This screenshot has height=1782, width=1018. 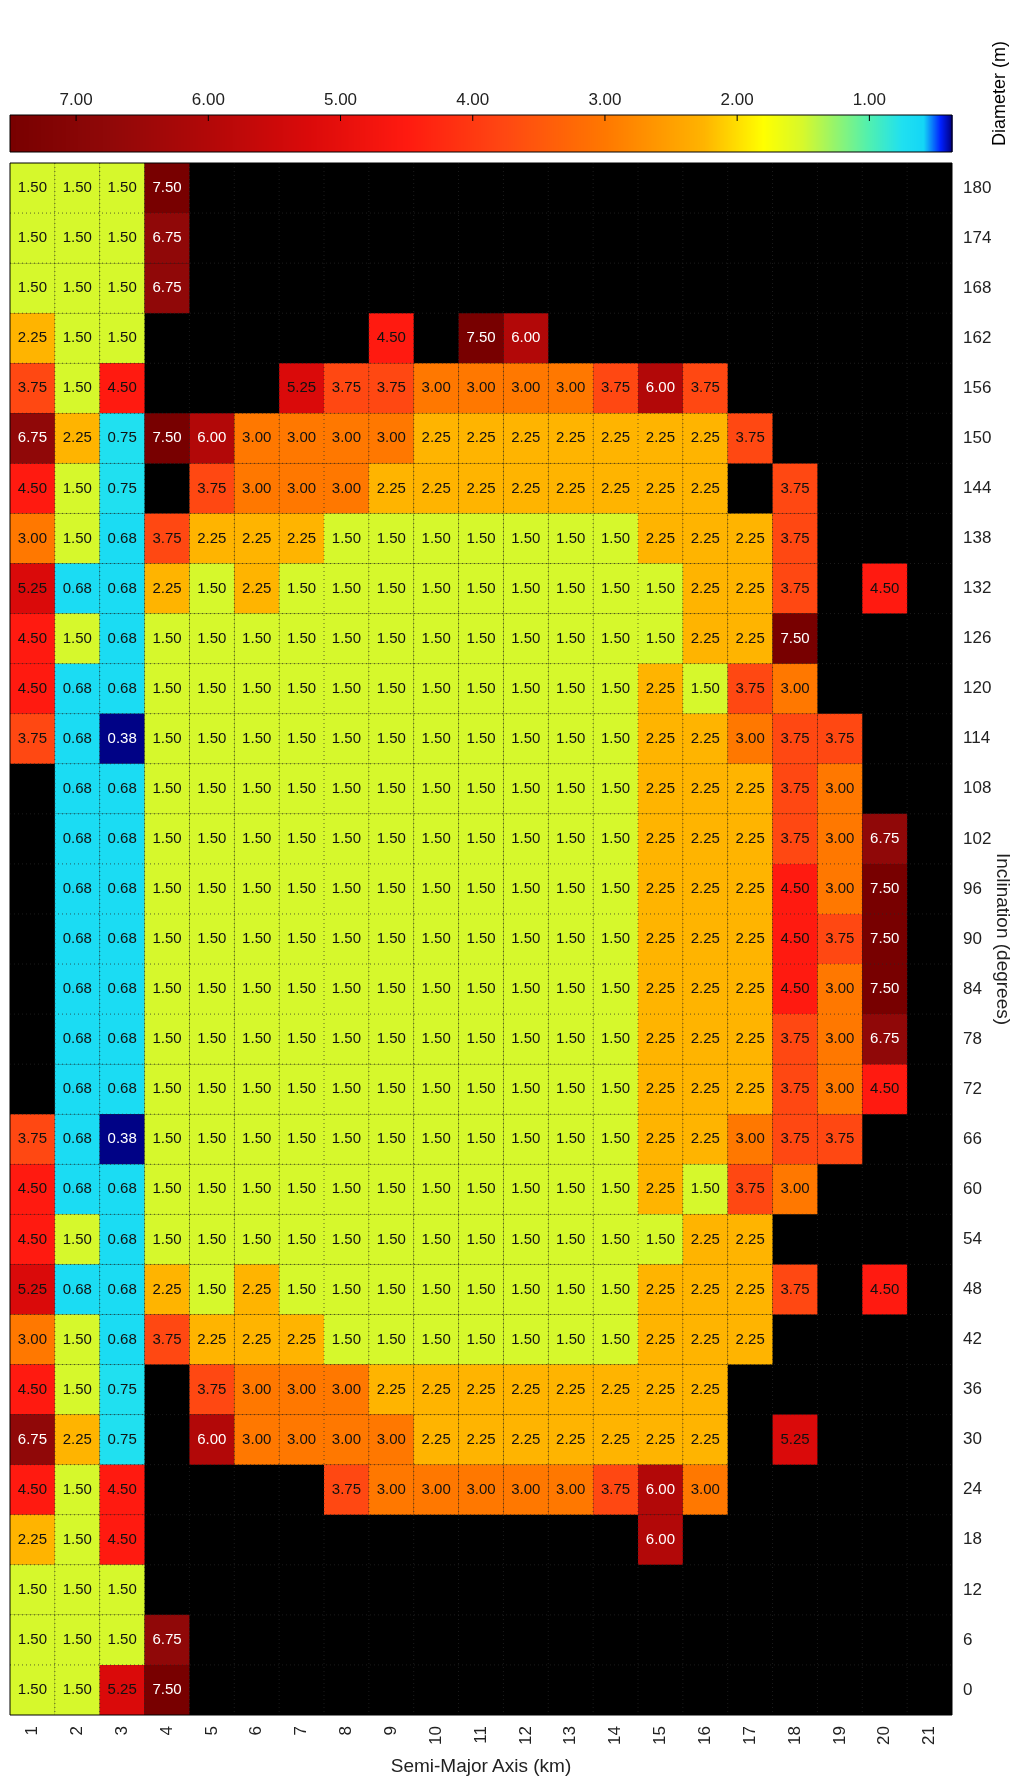 I want to click on y-tick-label: 168, so click(x=977, y=287).